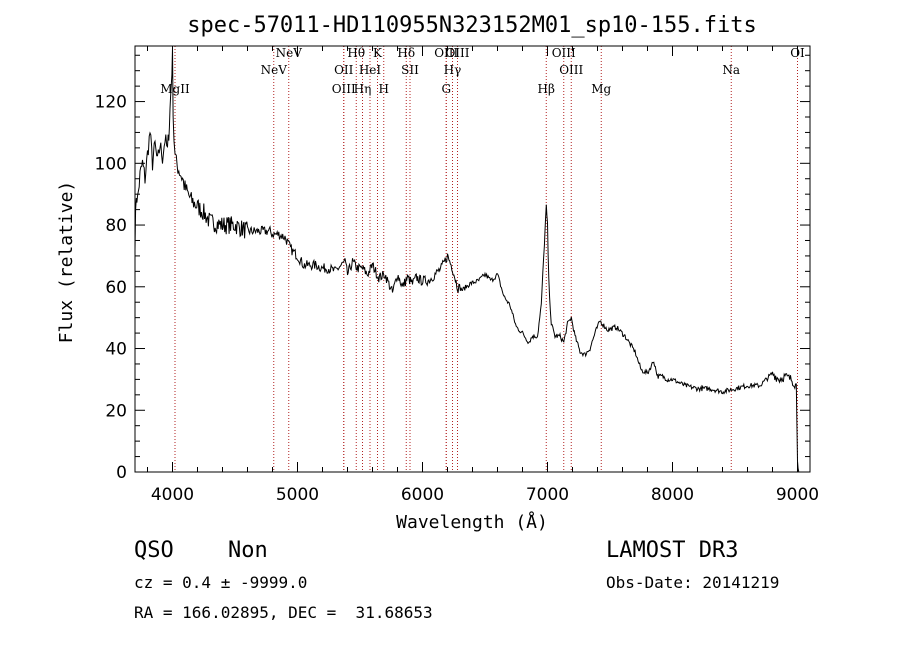 The height and width of the screenshot is (649, 900). I want to click on y-tick-label: 100, so click(111, 164).